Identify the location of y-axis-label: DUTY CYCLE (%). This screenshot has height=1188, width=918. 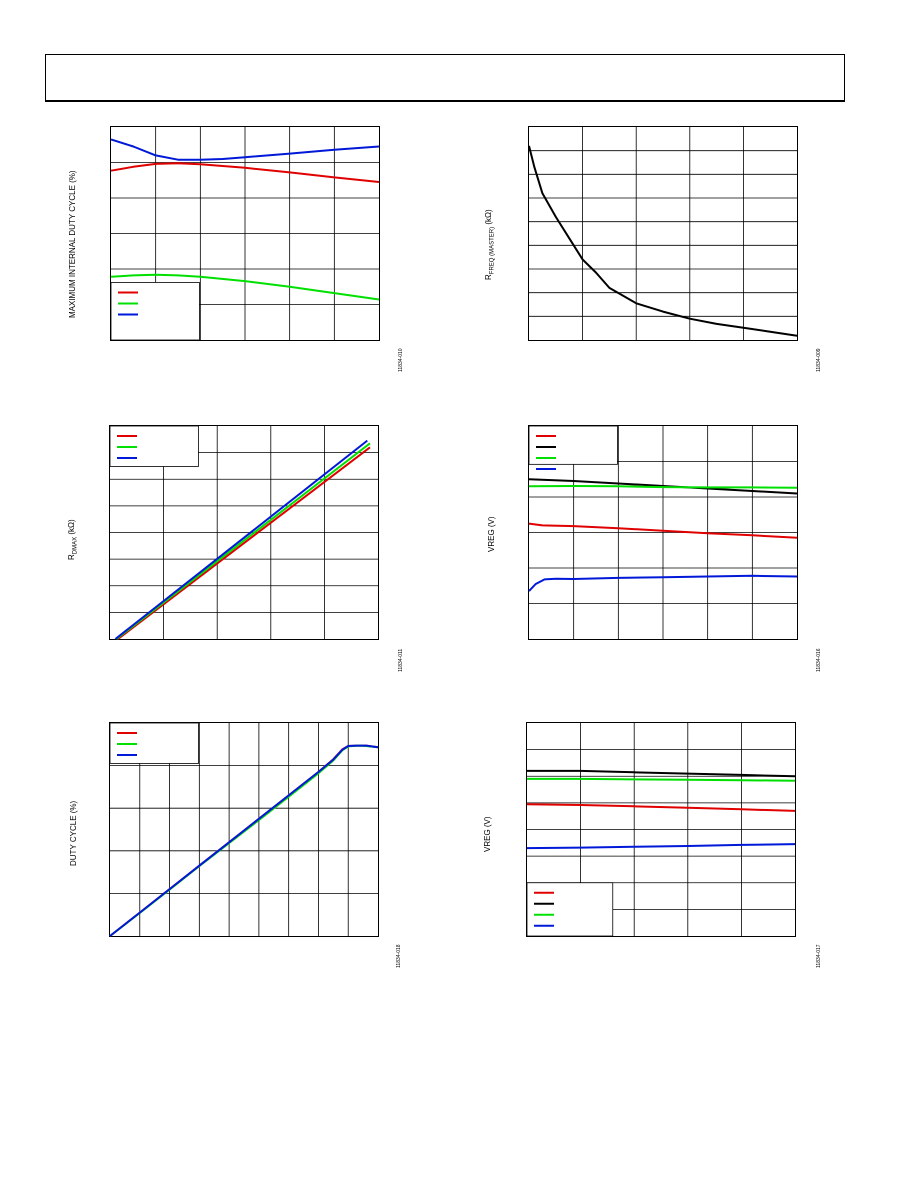
(73, 833).